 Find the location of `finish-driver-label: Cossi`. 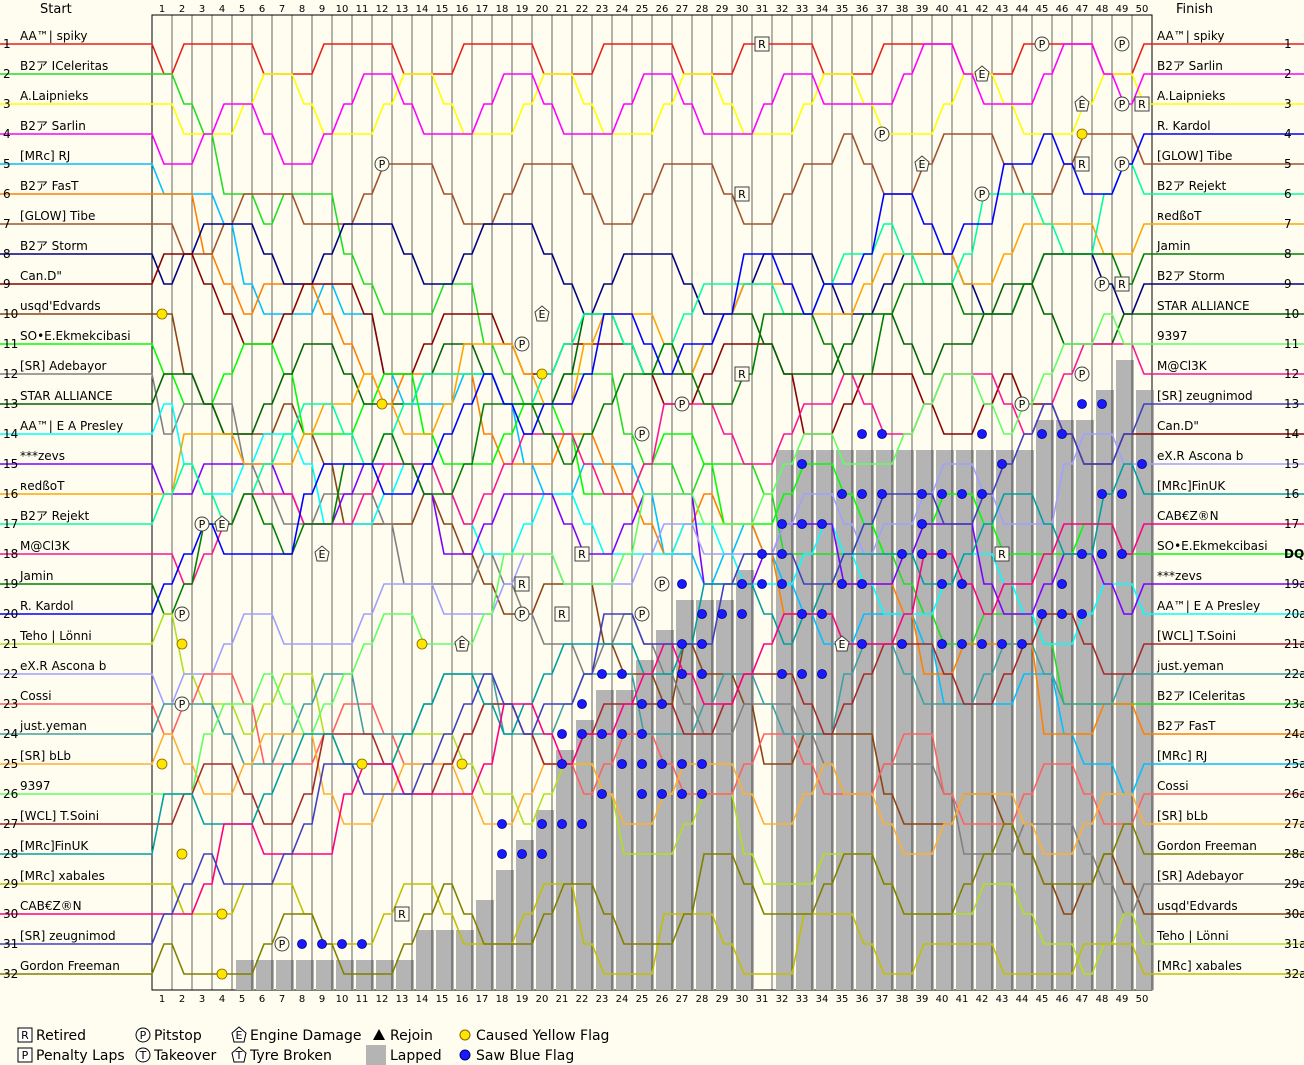

finish-driver-label: Cossi is located at coordinates (1173, 786).